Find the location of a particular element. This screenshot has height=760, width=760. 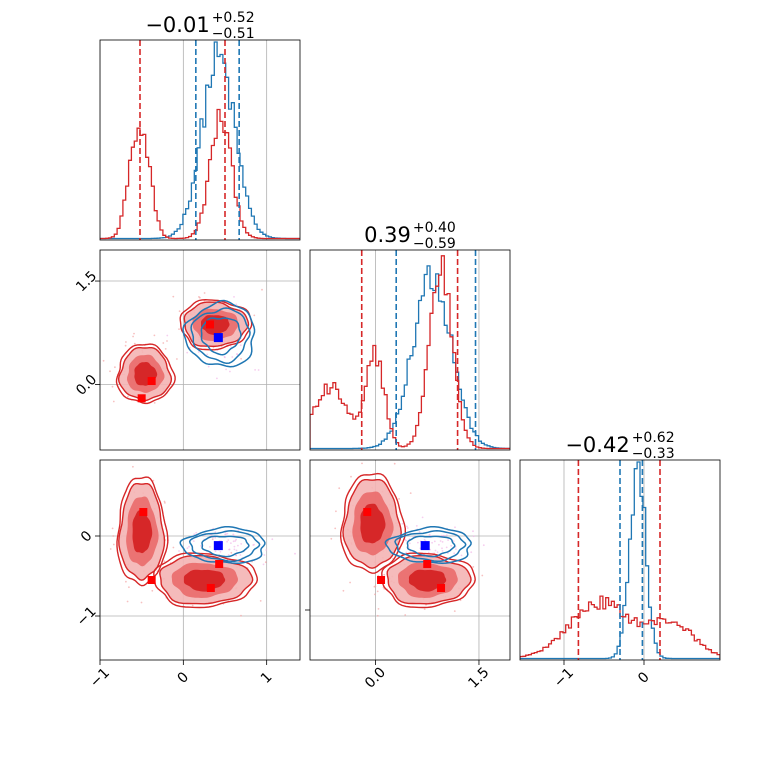

title-lower-error: −0.59 is located at coordinates (434, 244).